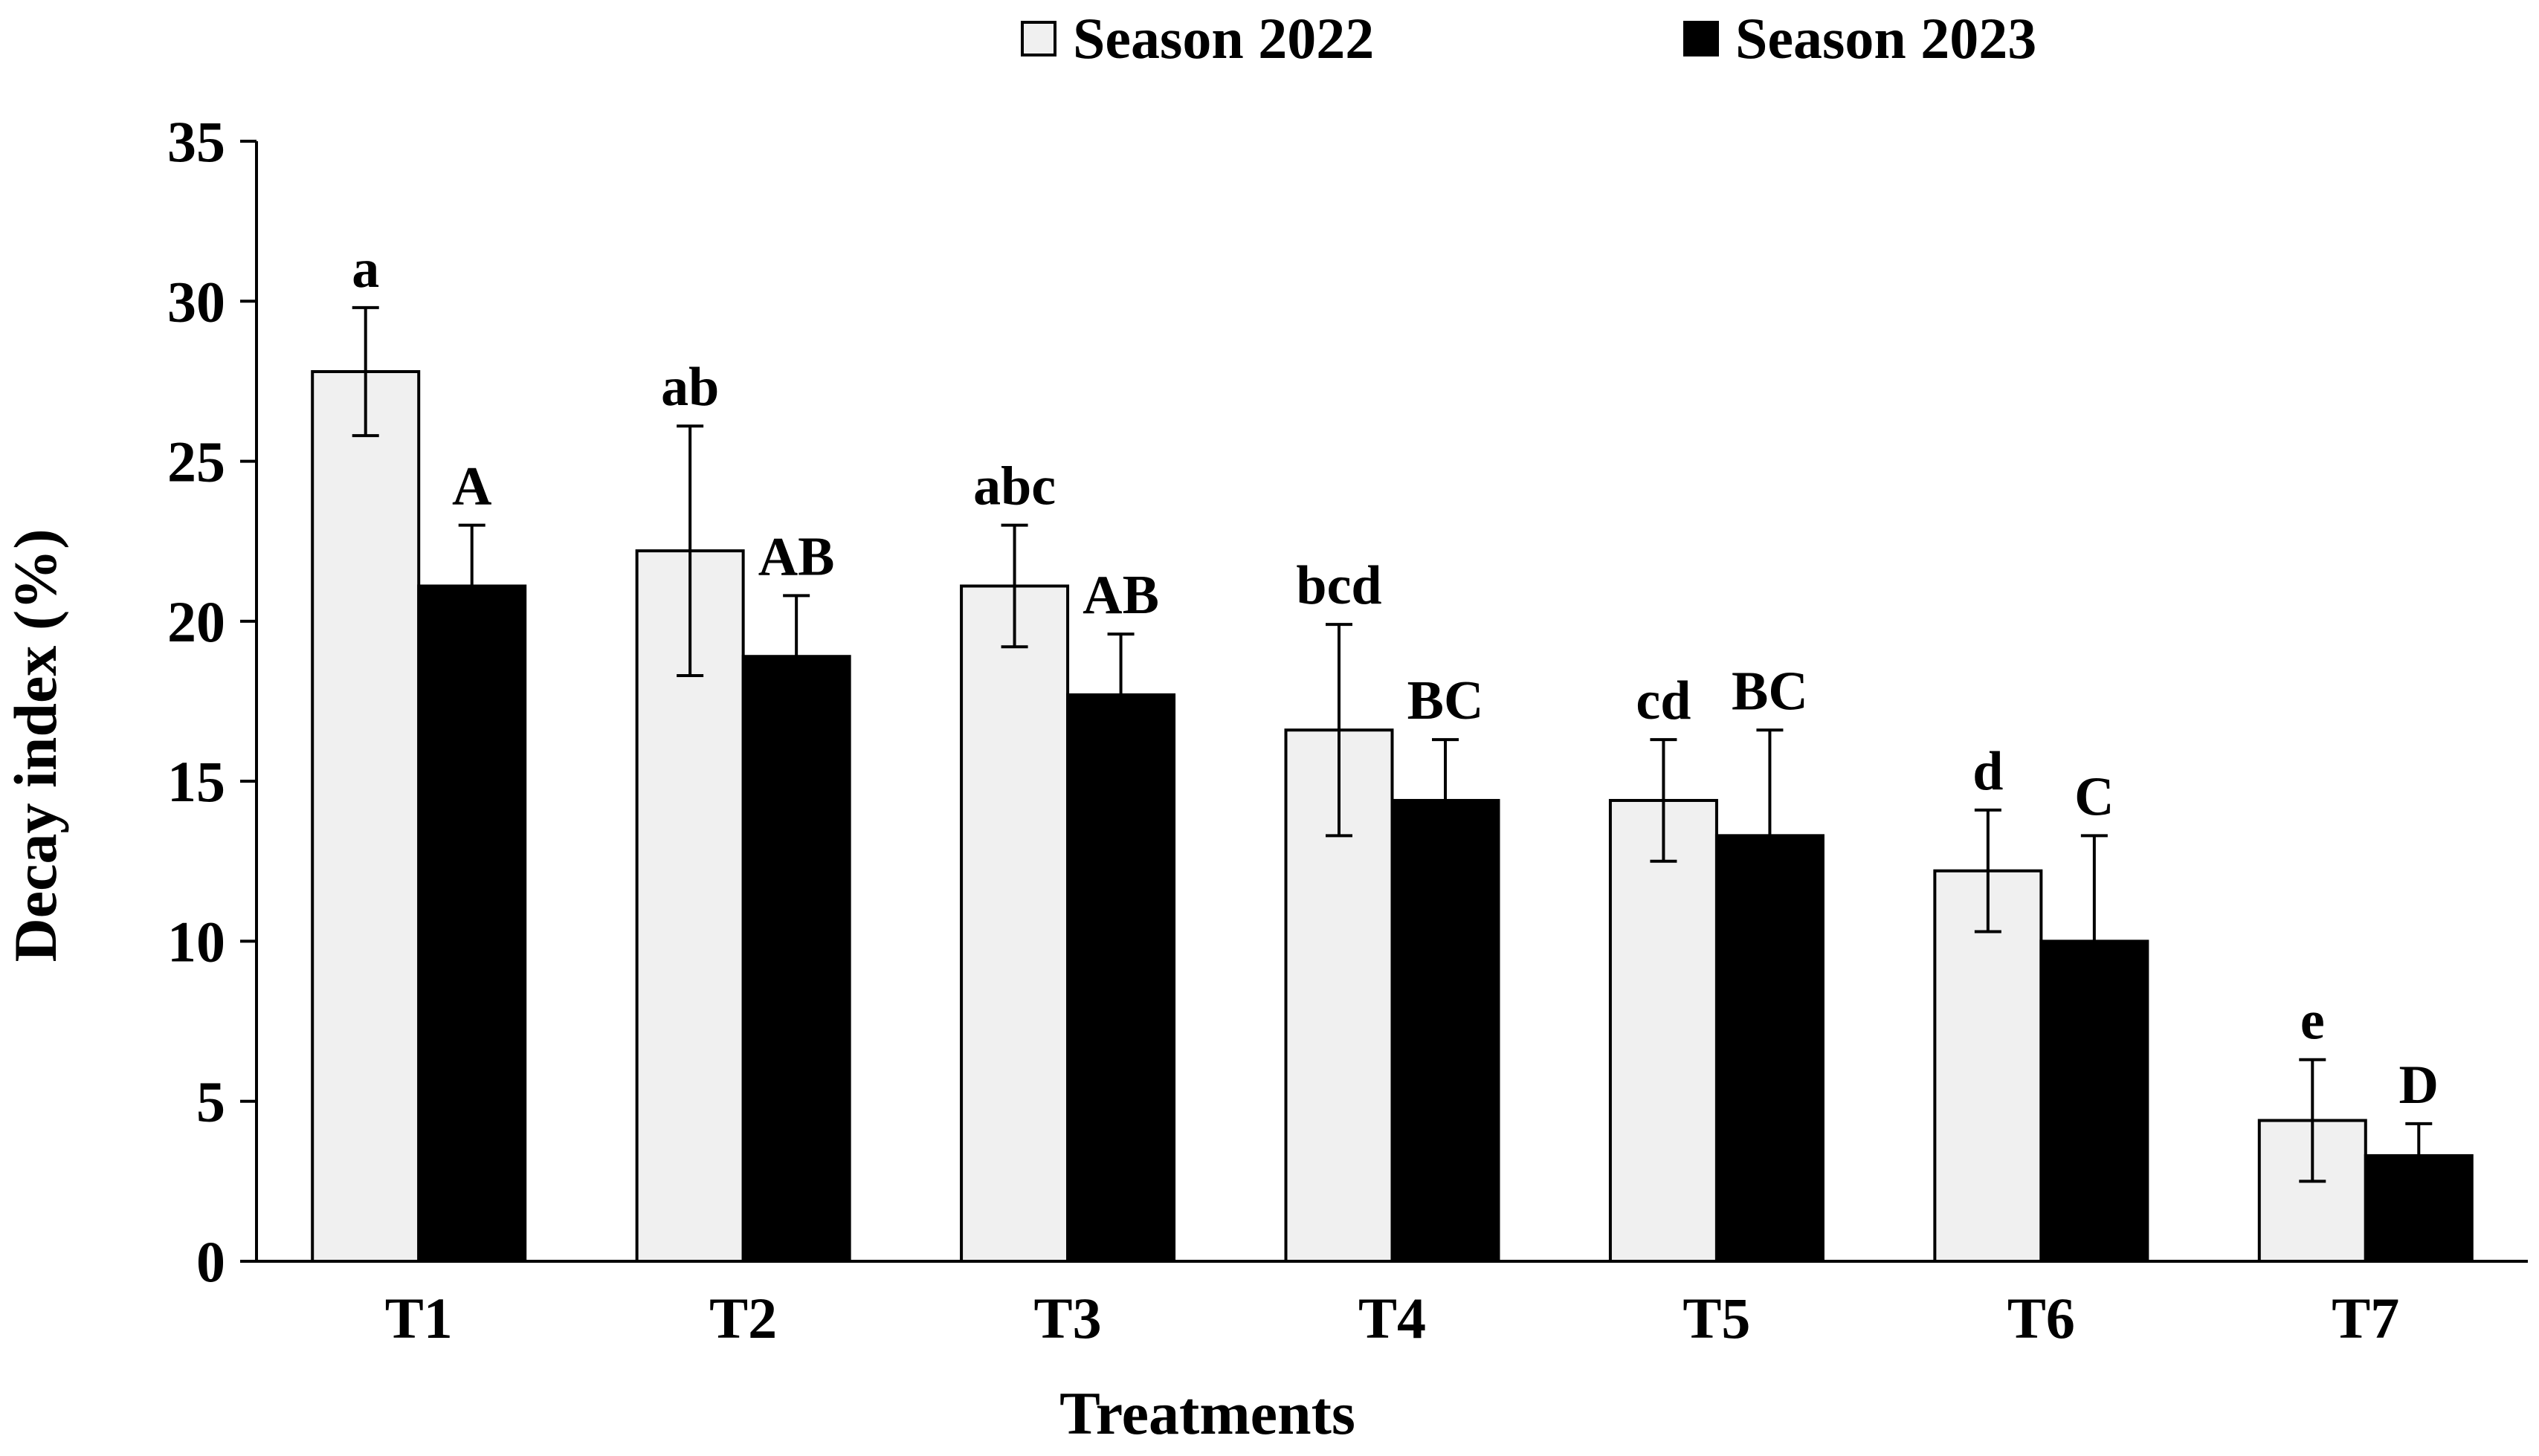  I want to click on y-axis-title: Decay index (%), so click(35, 745).